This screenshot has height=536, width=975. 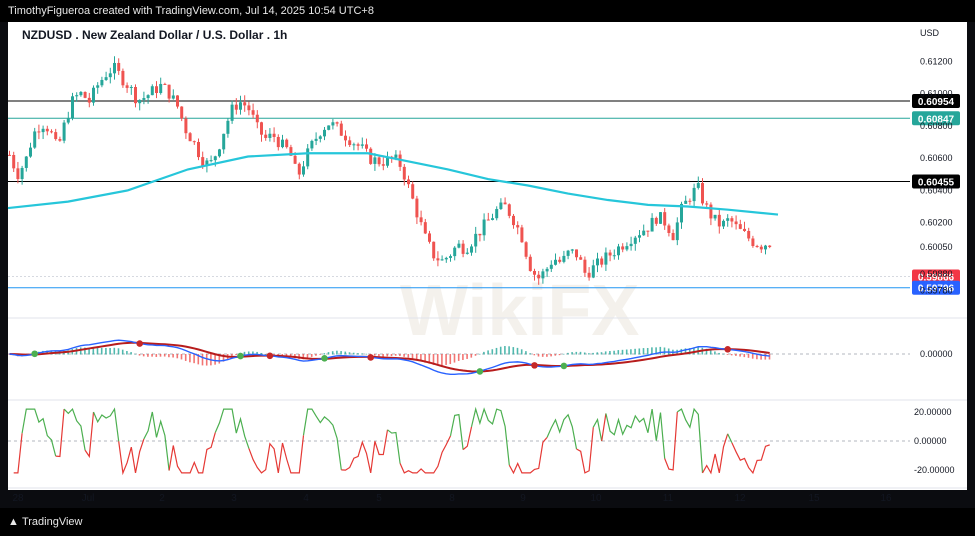 I want to click on tradingview-logo: ▲ TradingView, so click(x=45, y=522).